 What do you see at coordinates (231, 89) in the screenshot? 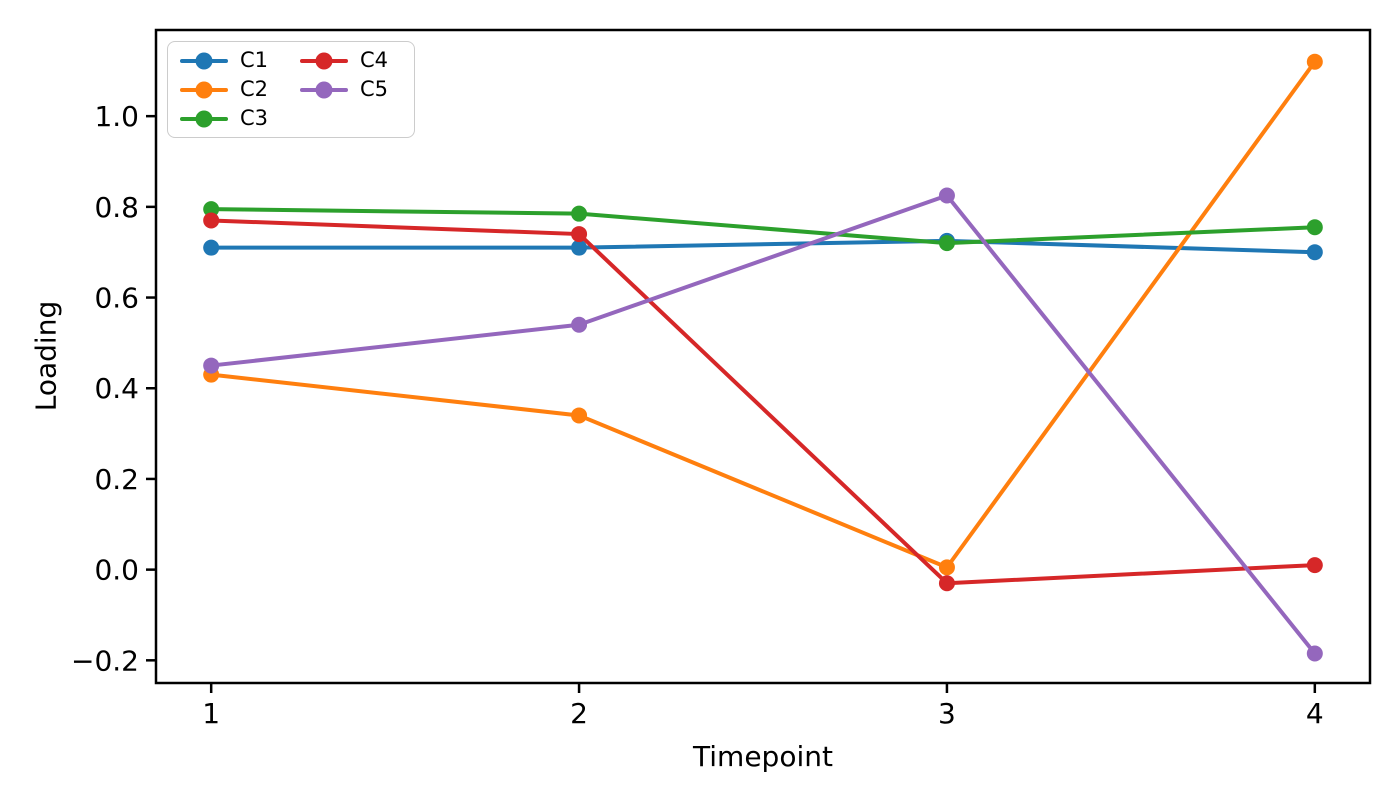
I see `legend-item-C2: C2` at bounding box center [231, 89].